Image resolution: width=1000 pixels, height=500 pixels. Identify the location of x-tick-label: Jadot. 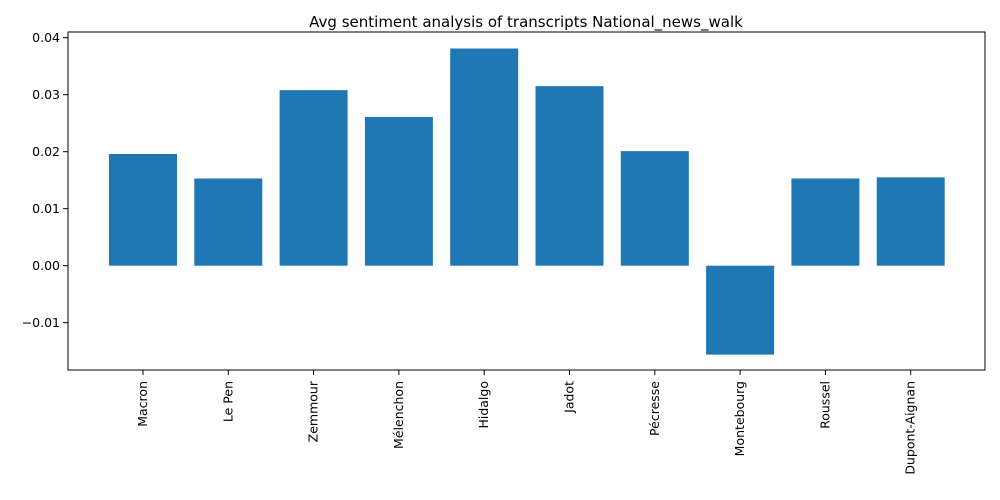
(569, 397).